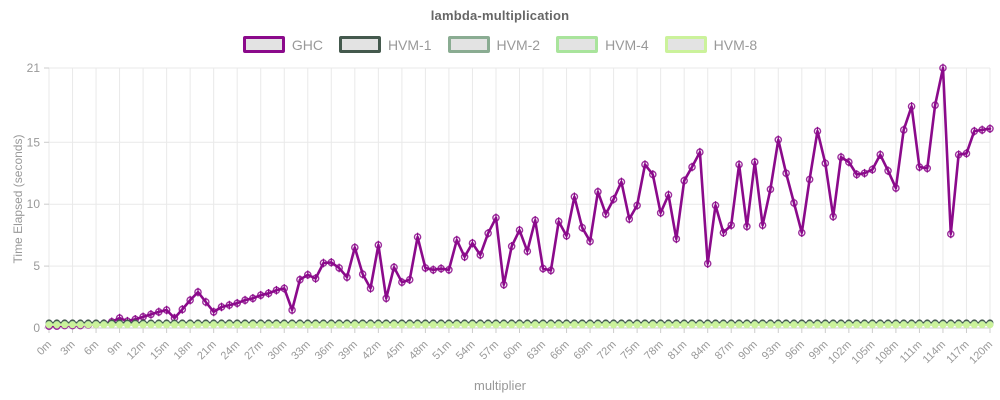  What do you see at coordinates (36, 266) in the screenshot?
I see `y-tick-label: 5` at bounding box center [36, 266].